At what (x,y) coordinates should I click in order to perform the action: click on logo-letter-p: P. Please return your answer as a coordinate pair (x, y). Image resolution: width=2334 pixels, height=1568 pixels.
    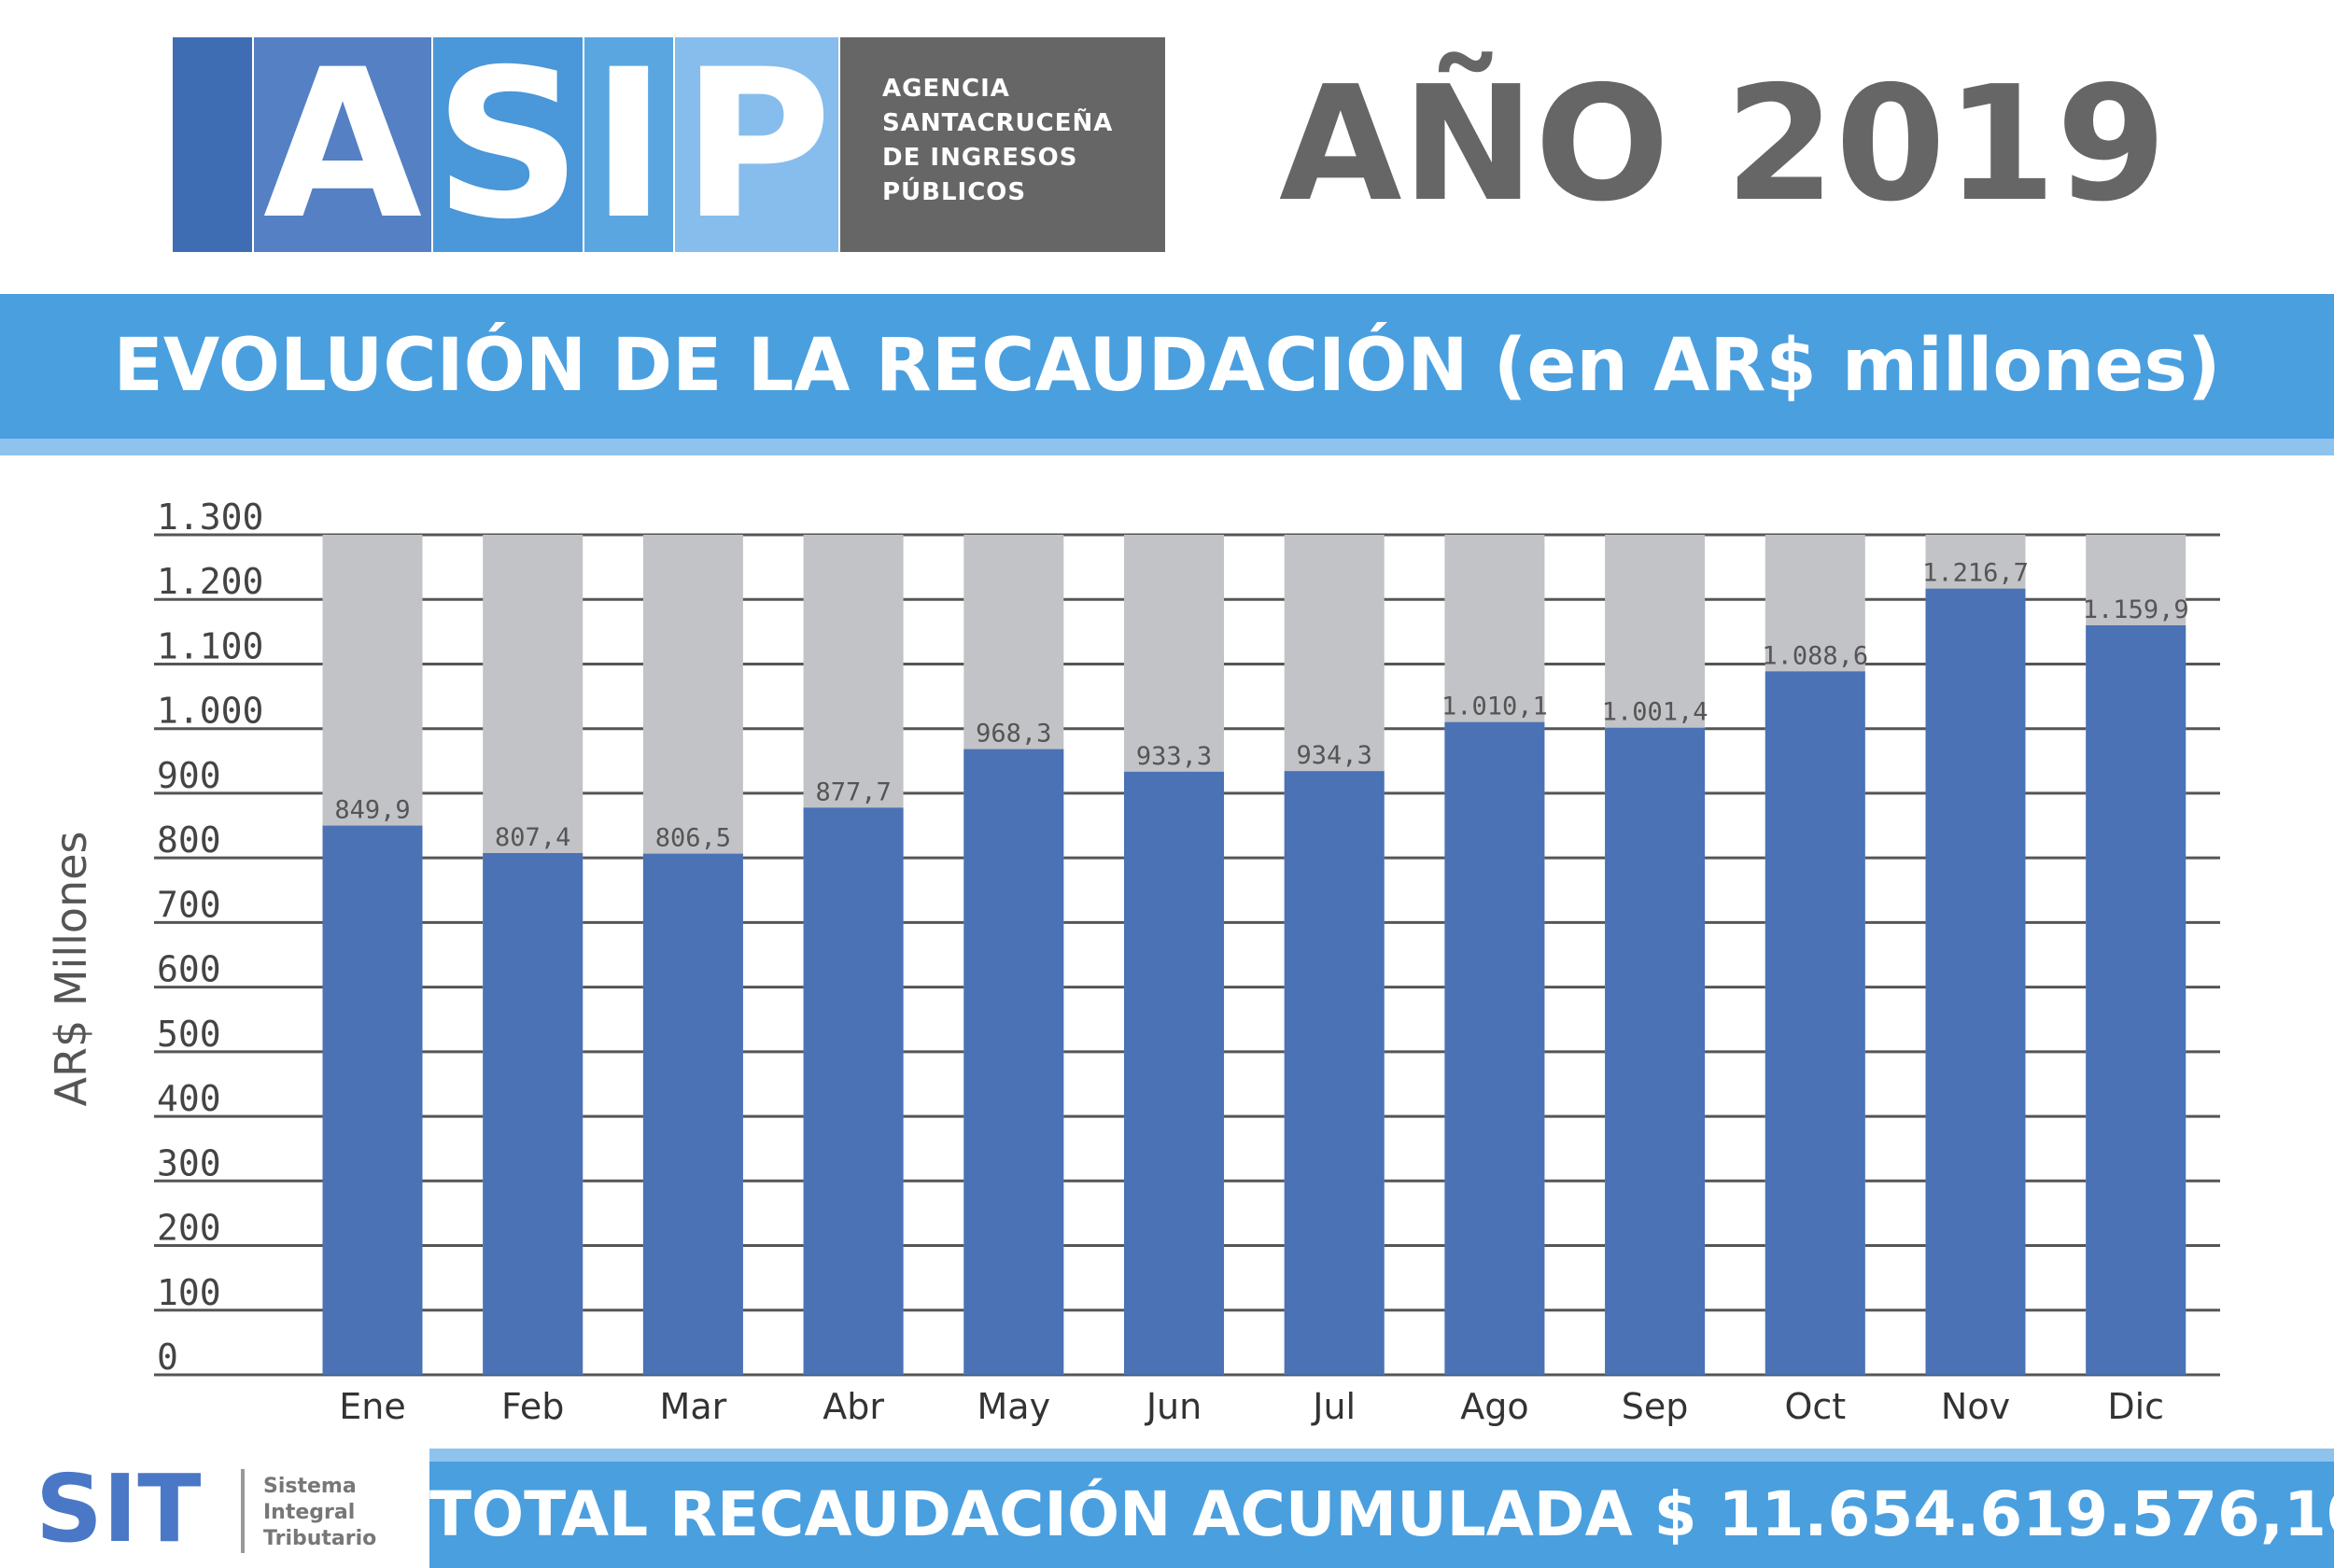
    Looking at the image, I should click on (757, 144).